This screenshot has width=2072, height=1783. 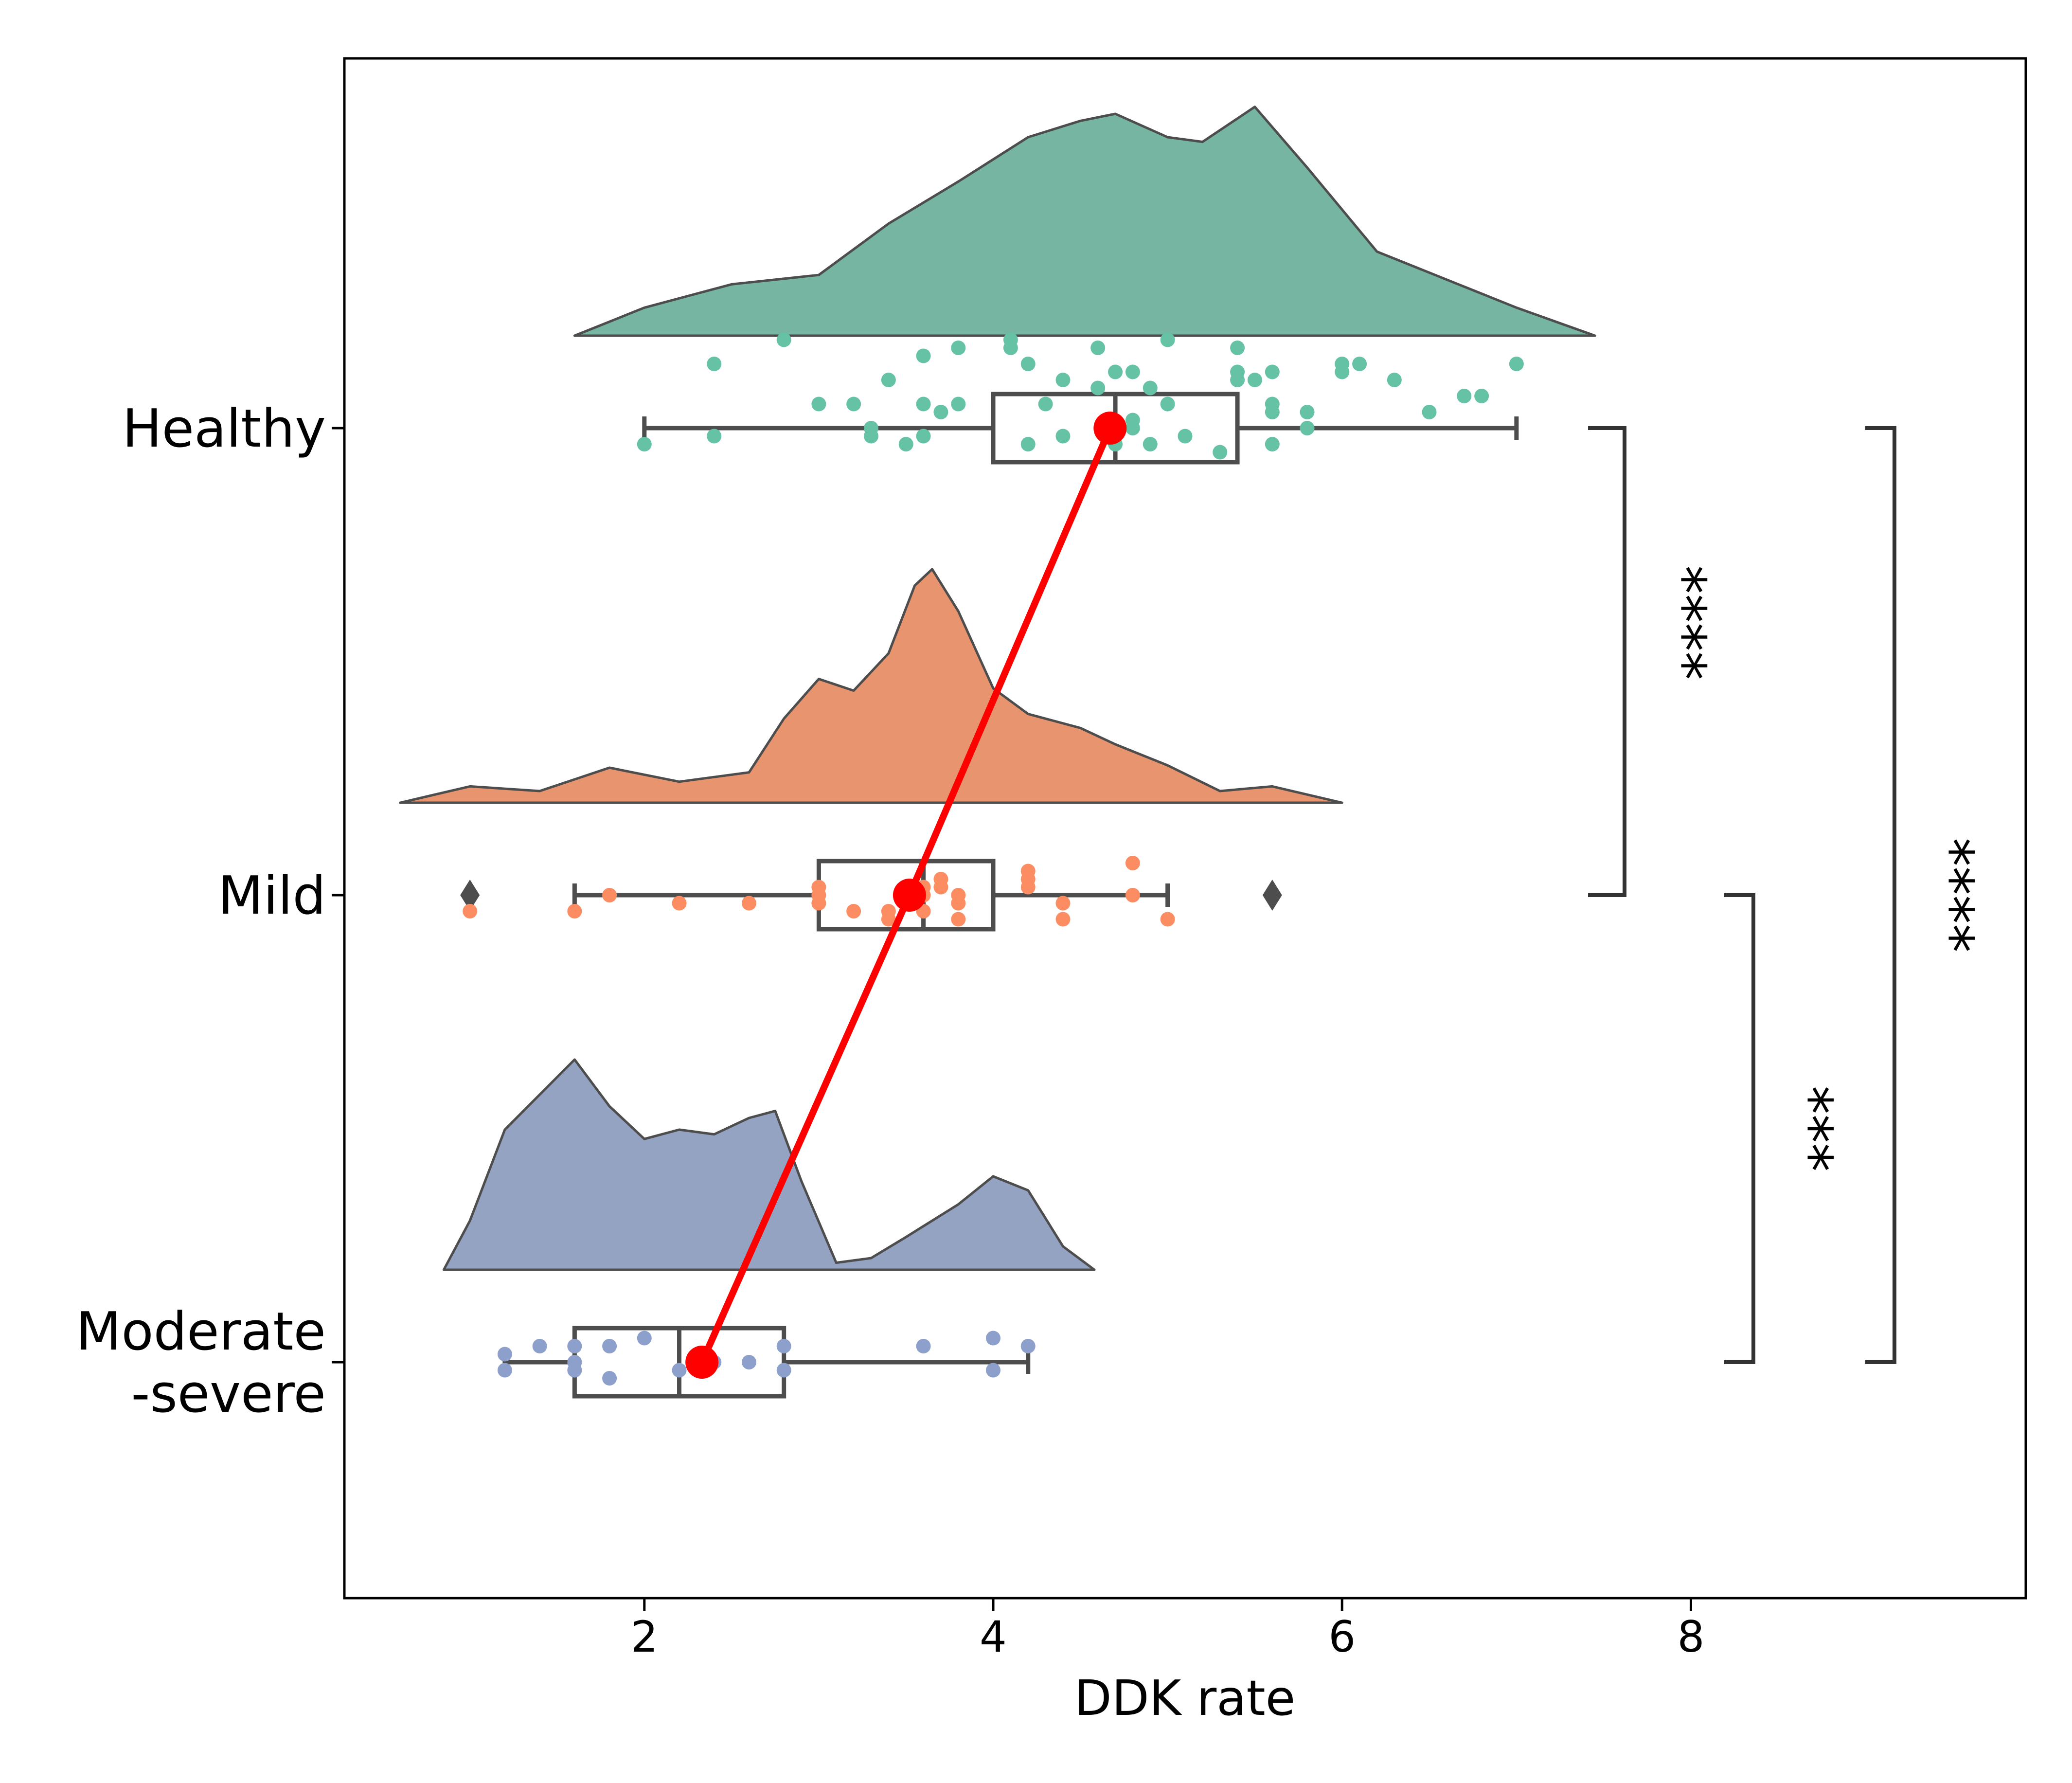 What do you see at coordinates (224, 428) in the screenshot?
I see `y-category-label: Healthy` at bounding box center [224, 428].